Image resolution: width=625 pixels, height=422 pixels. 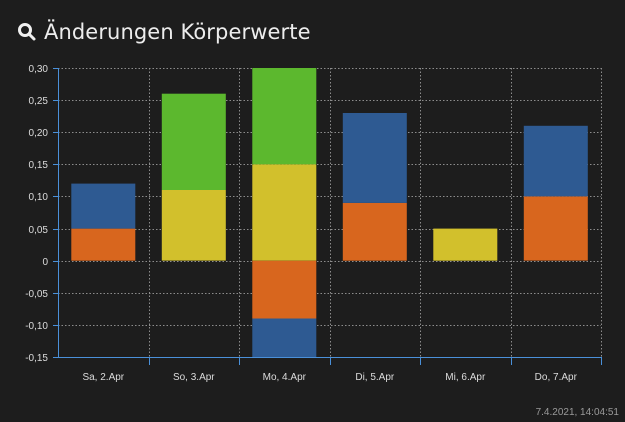 What do you see at coordinates (39, 230) in the screenshot?
I see `y-tick-label: 0,05` at bounding box center [39, 230].